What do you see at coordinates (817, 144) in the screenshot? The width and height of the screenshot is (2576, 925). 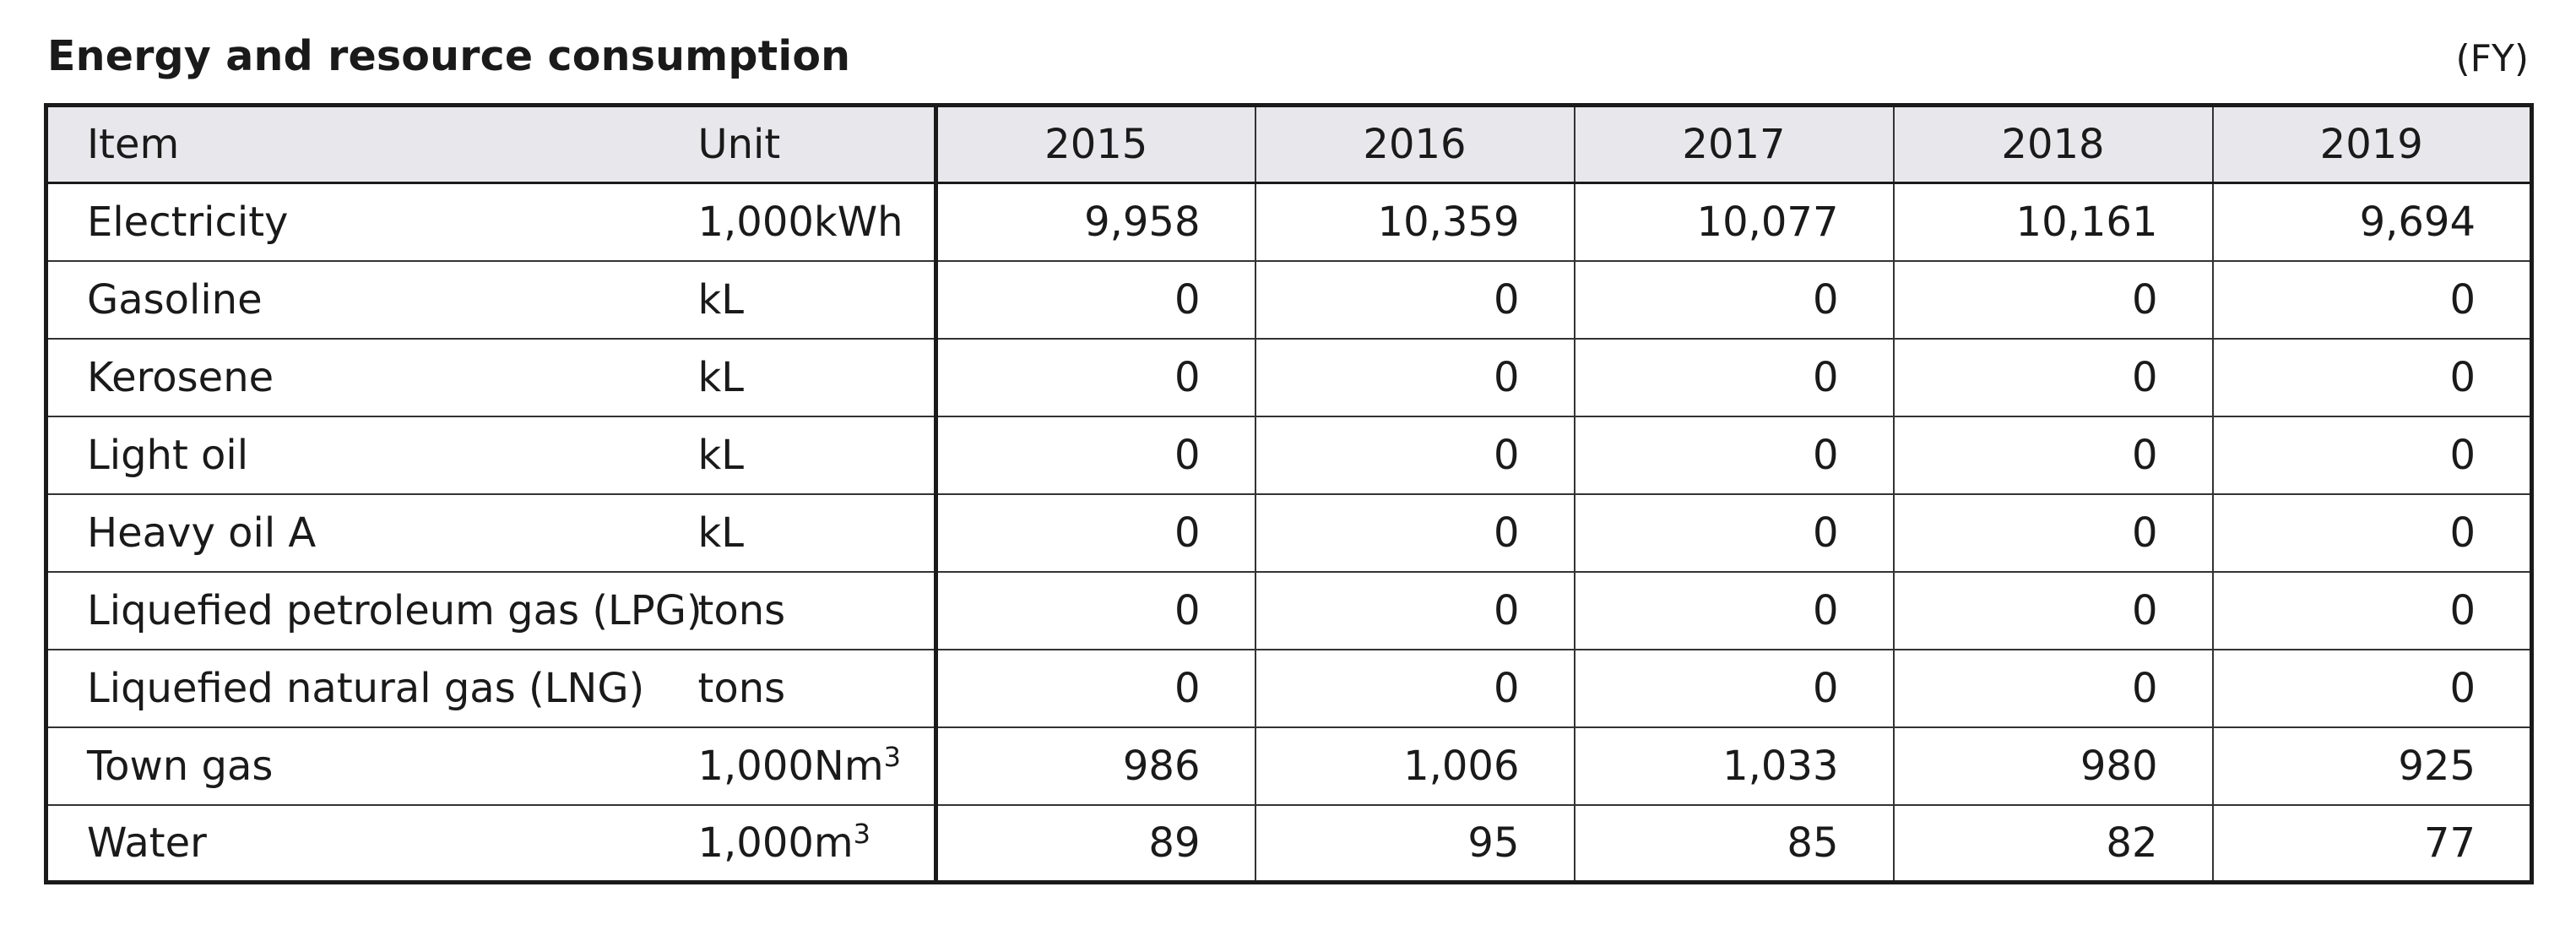 I see `header-unit: Unit` at bounding box center [817, 144].